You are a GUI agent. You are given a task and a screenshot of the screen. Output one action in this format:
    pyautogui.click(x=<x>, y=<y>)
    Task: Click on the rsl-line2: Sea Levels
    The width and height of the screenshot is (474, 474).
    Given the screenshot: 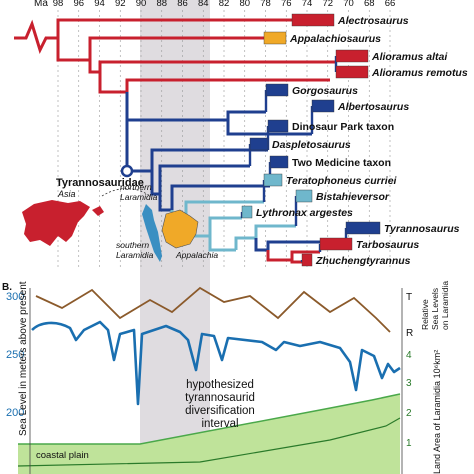 What is the action you would take?
    pyautogui.click(x=435, y=309)
    